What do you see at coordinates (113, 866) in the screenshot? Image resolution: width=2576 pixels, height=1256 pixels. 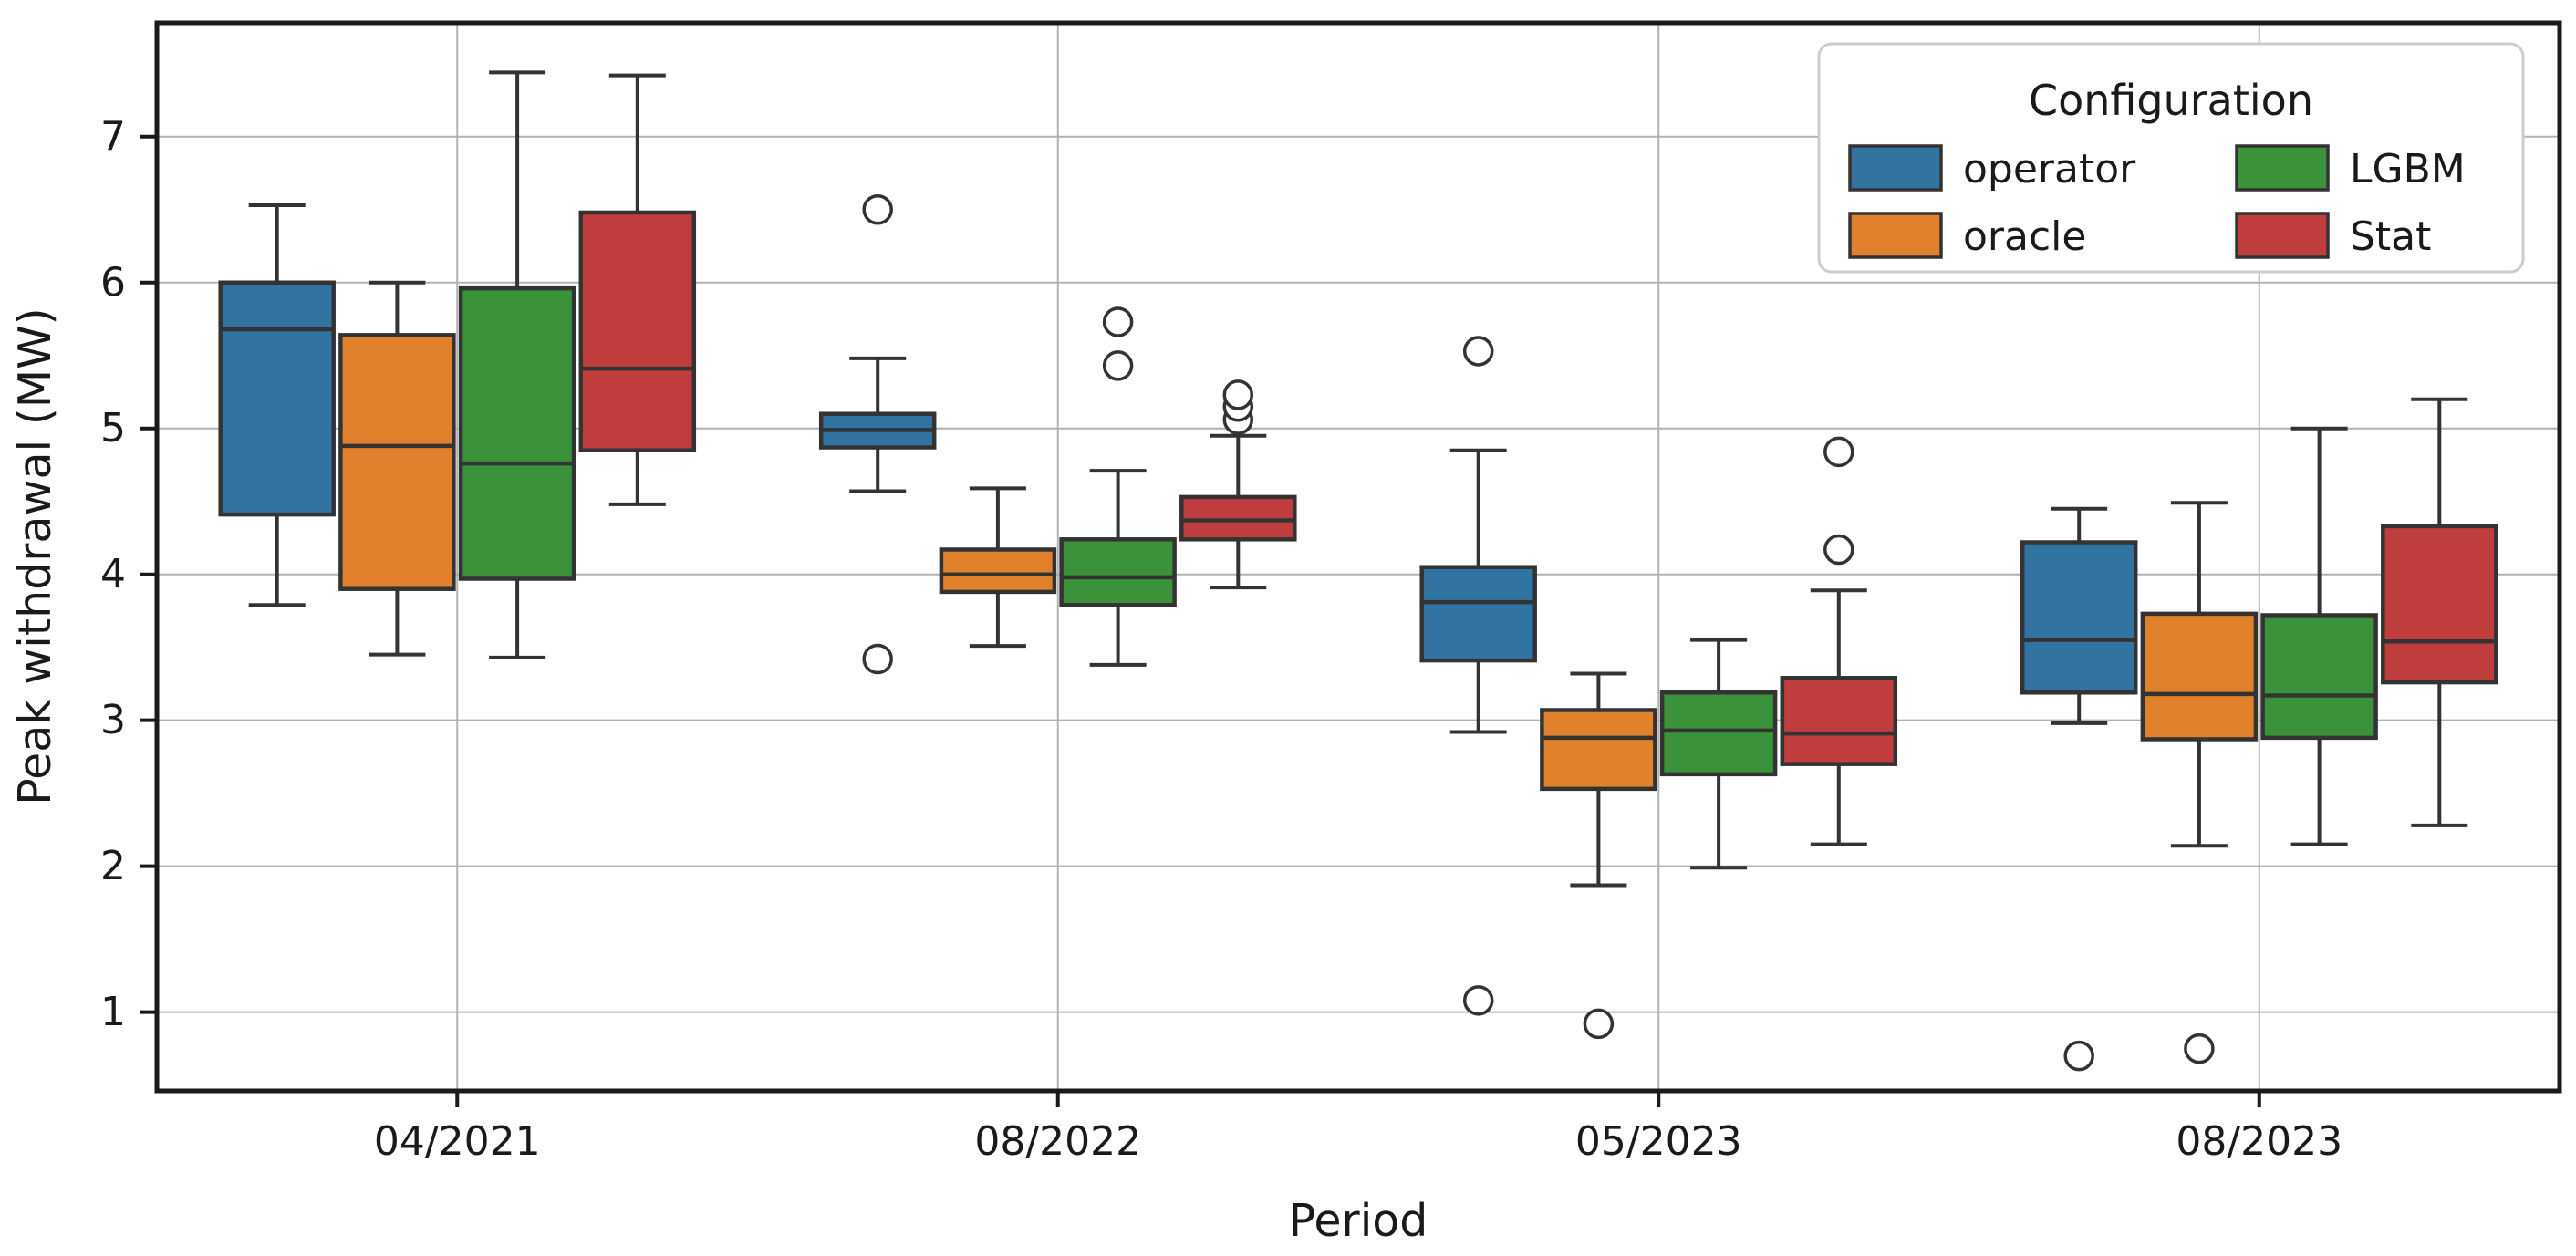 I see `y-tick-label: 2` at bounding box center [113, 866].